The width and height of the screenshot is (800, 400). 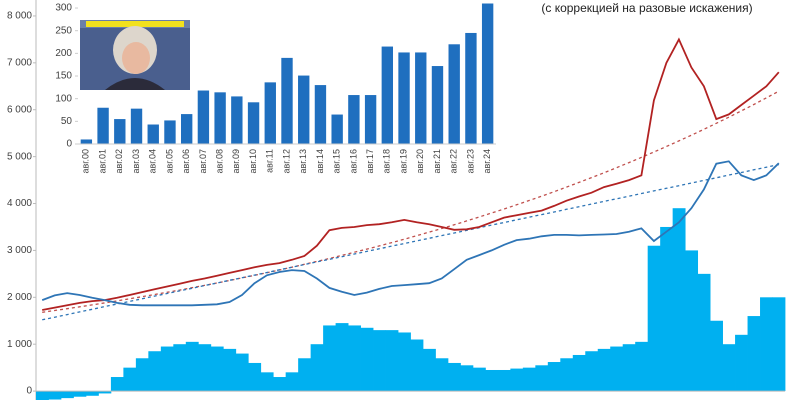 I want to click on y-tick-label: 6 000, so click(x=19, y=109).